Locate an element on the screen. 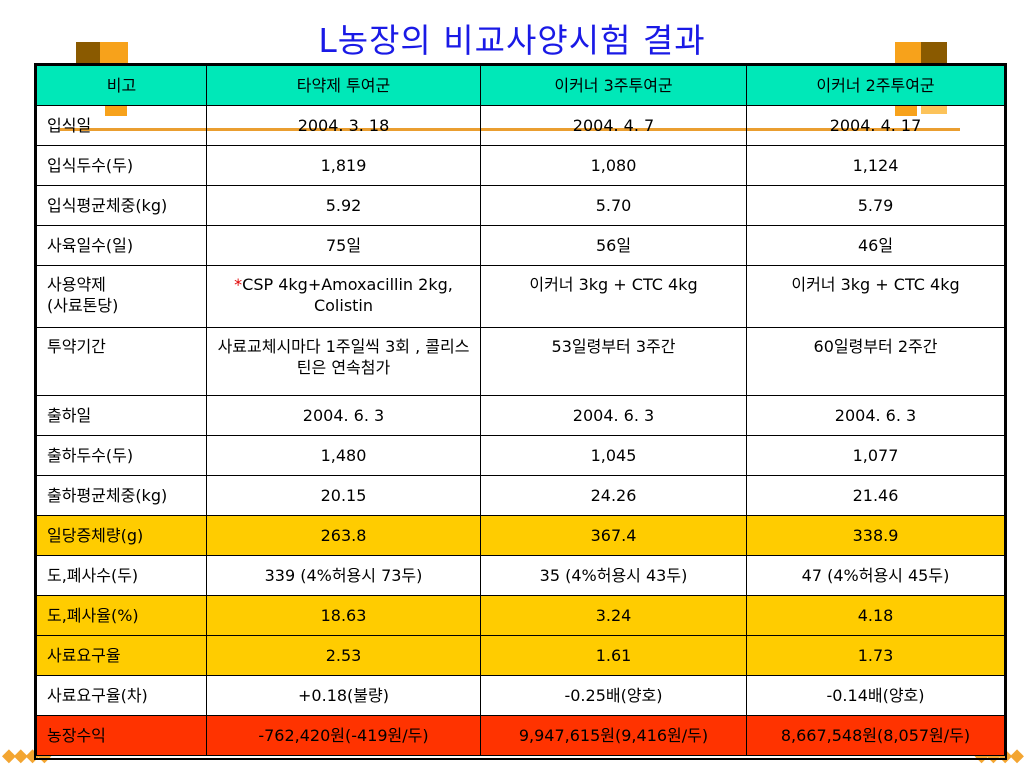  row-label: 일당증체량(g) is located at coordinates (121, 535).